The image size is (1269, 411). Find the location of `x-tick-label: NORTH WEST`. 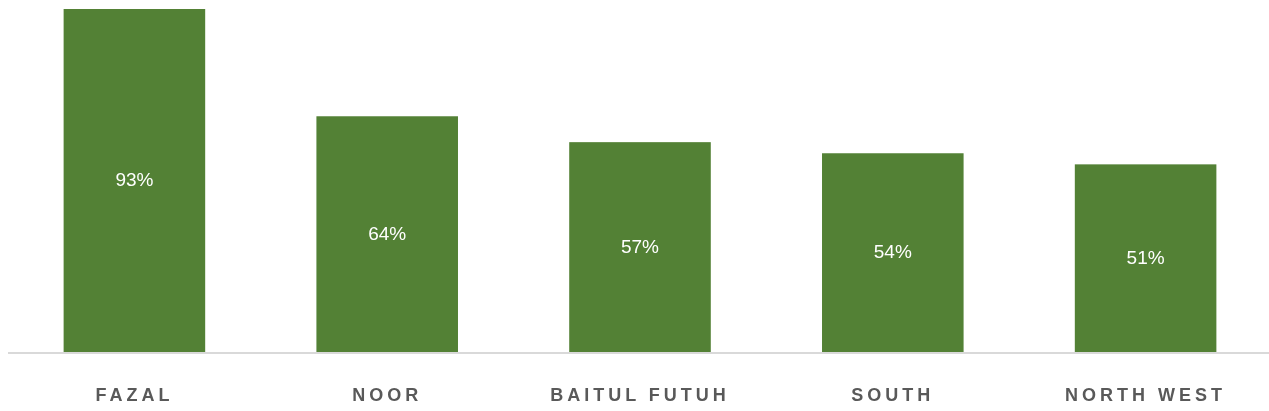

x-tick-label: NORTH WEST is located at coordinates (1146, 395).